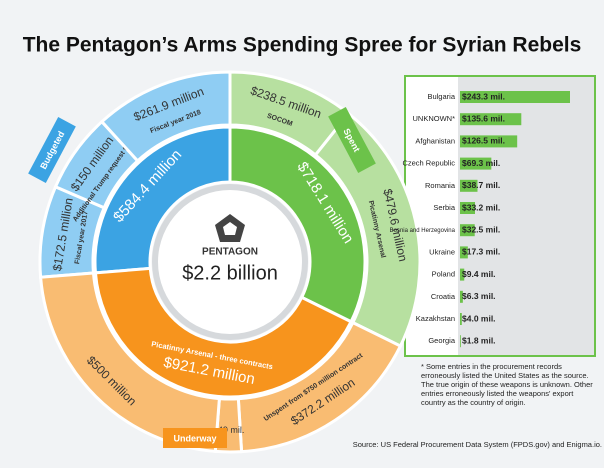 Image resolution: width=604 pixels, height=468 pixels. What do you see at coordinates (483, 96) in the screenshot?
I see `value-label: $243.3 mil.` at bounding box center [483, 96].